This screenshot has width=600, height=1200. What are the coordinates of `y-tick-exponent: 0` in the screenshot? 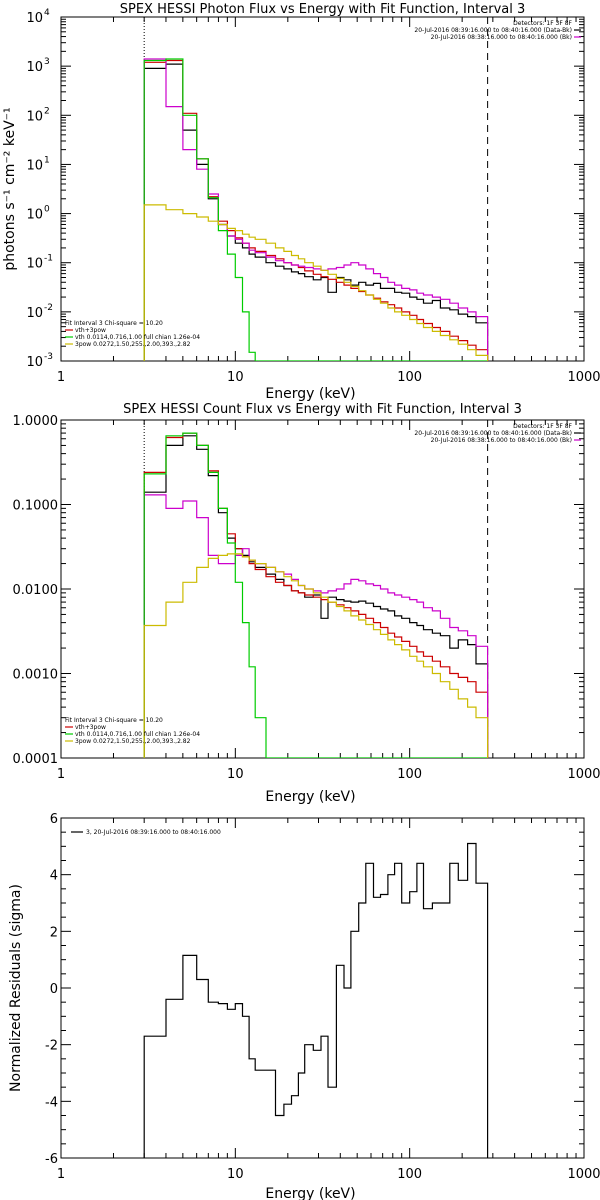 It's located at (47, 210).